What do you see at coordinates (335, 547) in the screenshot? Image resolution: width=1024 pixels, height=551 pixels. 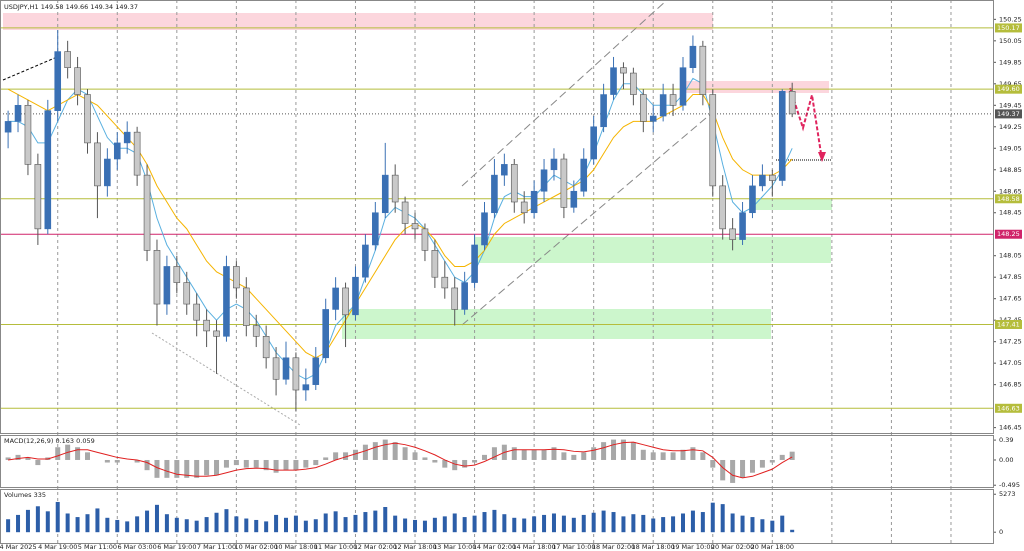 I see `x-tick-label: 11 Mar 10:00` at bounding box center [335, 547].